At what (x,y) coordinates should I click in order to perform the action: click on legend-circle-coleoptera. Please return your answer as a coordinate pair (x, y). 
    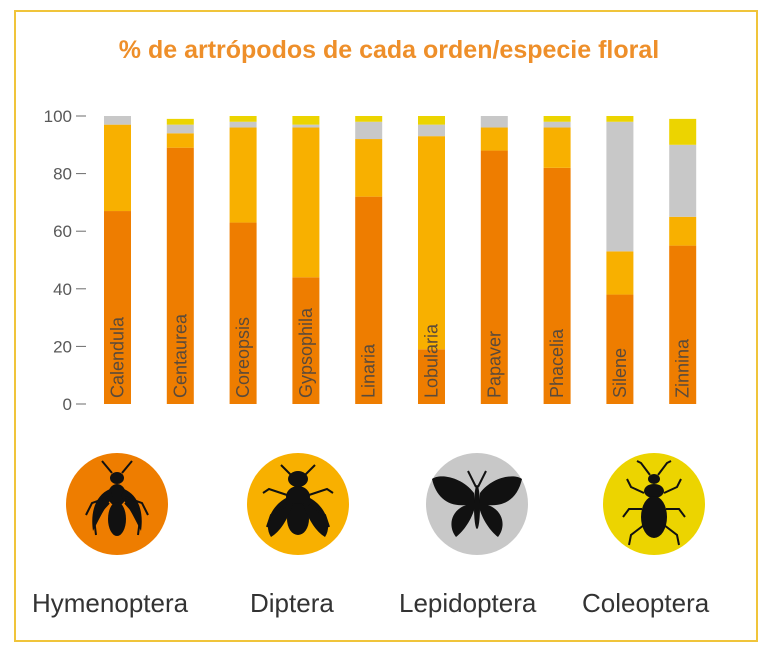
    Looking at the image, I should click on (654, 504).